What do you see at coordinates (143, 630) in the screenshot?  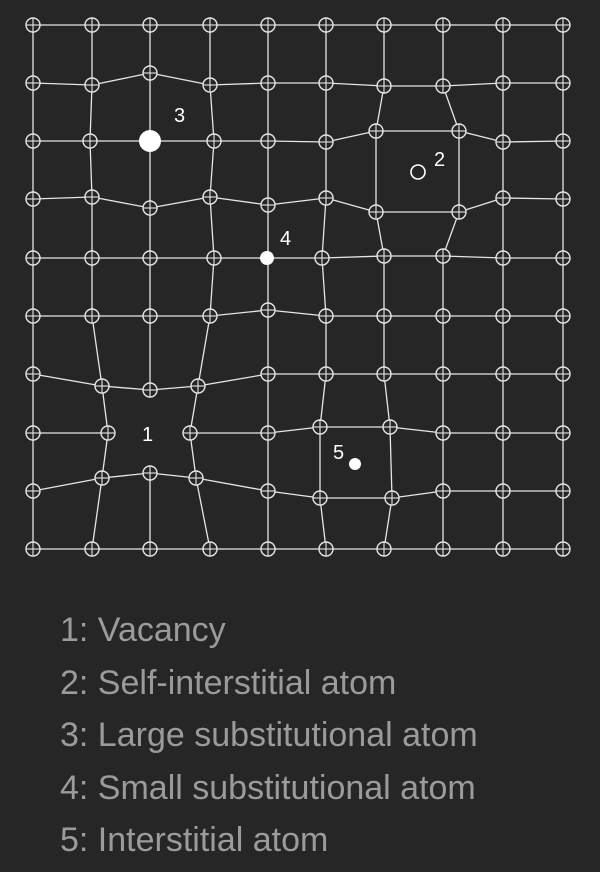 I see `legend-item-vacancy: 1: Vacancy` at bounding box center [143, 630].